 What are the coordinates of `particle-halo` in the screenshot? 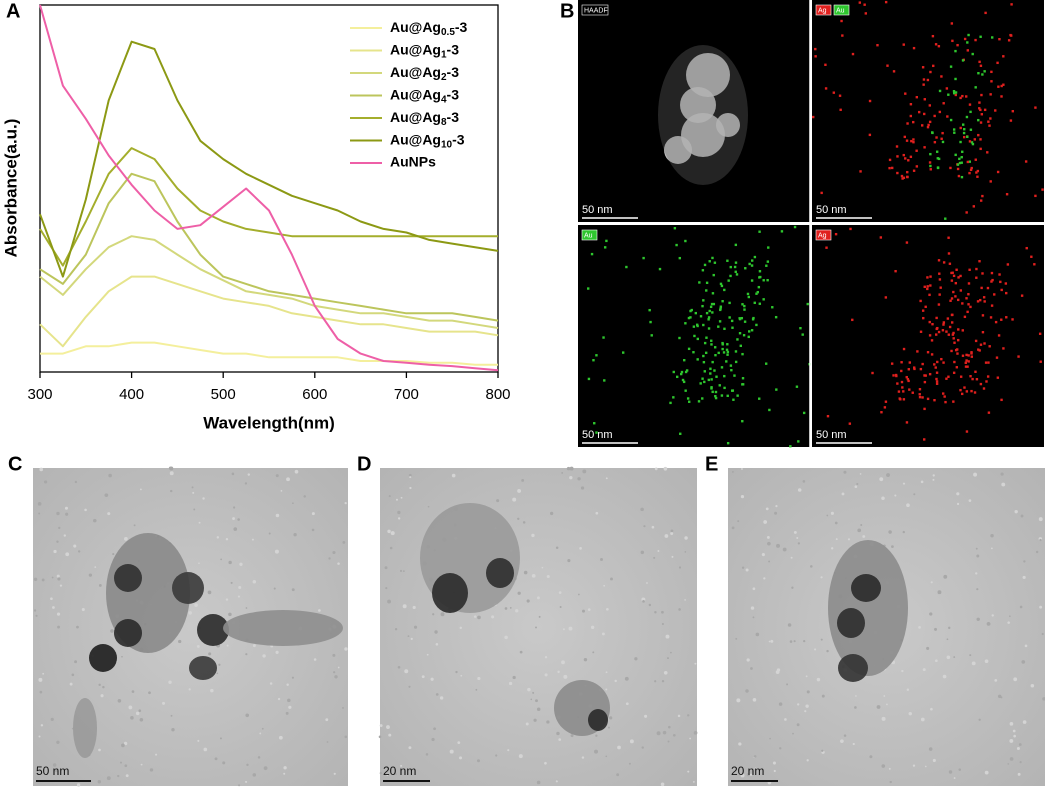 It's located at (703, 115).